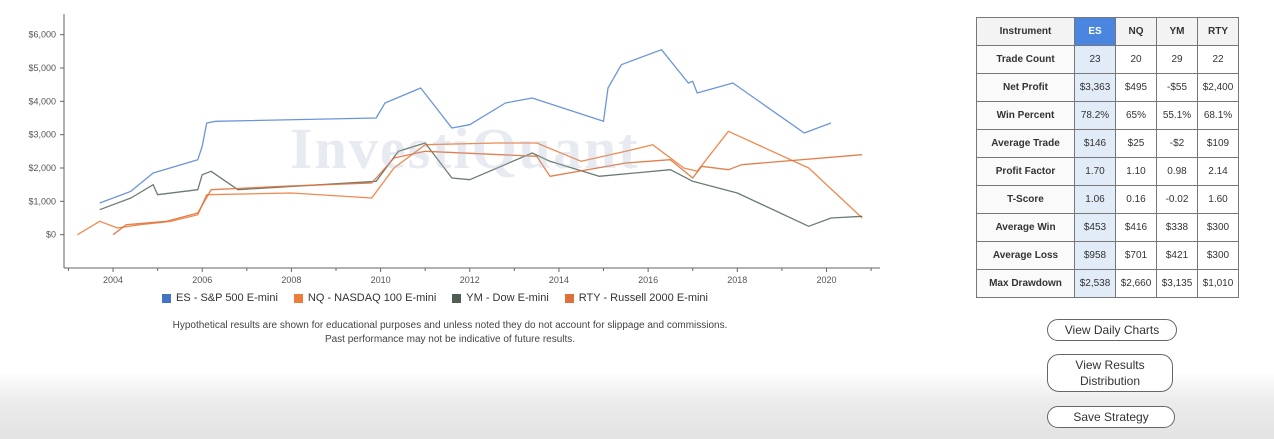  What do you see at coordinates (1025, 199) in the screenshot?
I see `row-label: T-Score` at bounding box center [1025, 199].